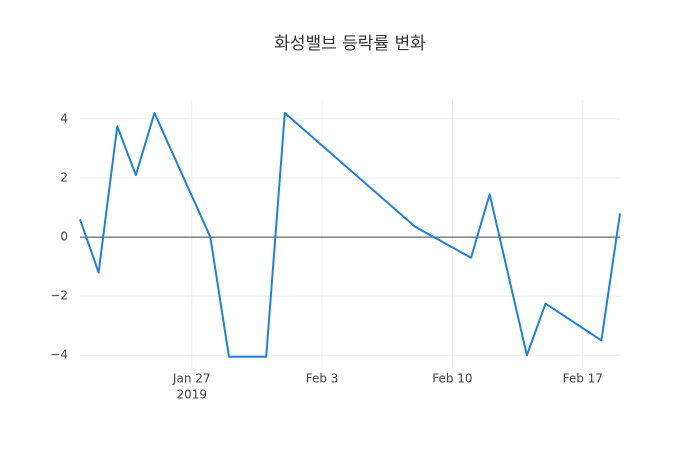  I want to click on chart-title: 화성밸브 등락률 변화, so click(350, 44).